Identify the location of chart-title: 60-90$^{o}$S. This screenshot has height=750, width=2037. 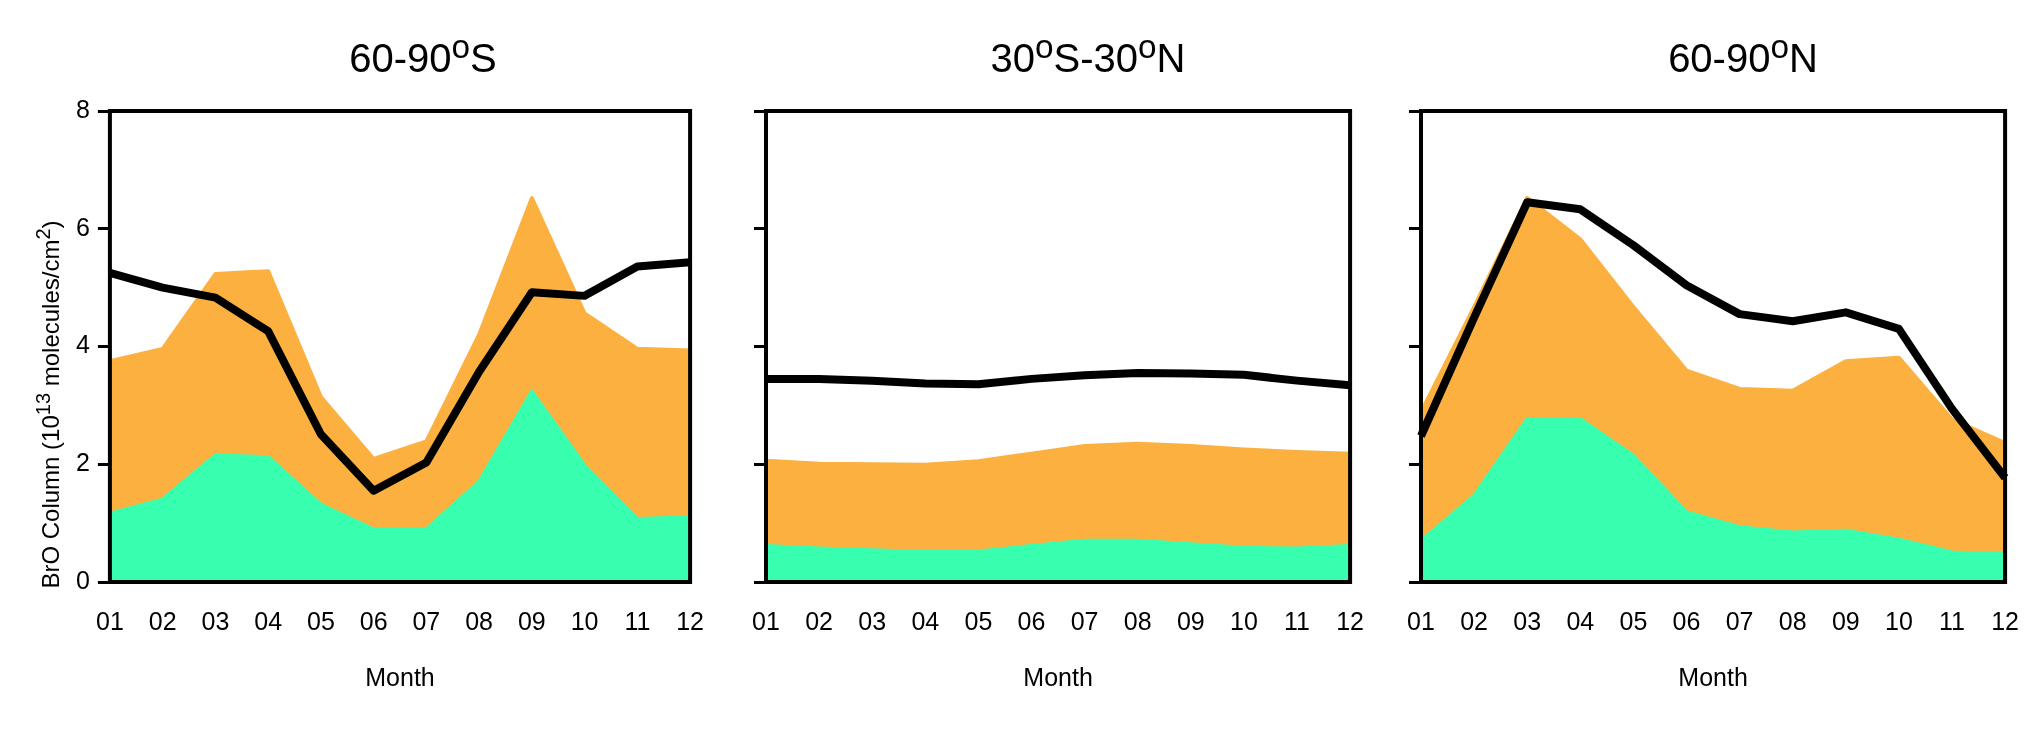
(423, 55).